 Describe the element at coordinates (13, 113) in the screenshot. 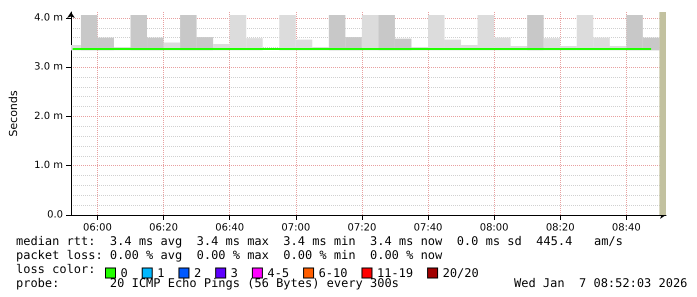

I see `y-axis-title: Seconds` at that location.